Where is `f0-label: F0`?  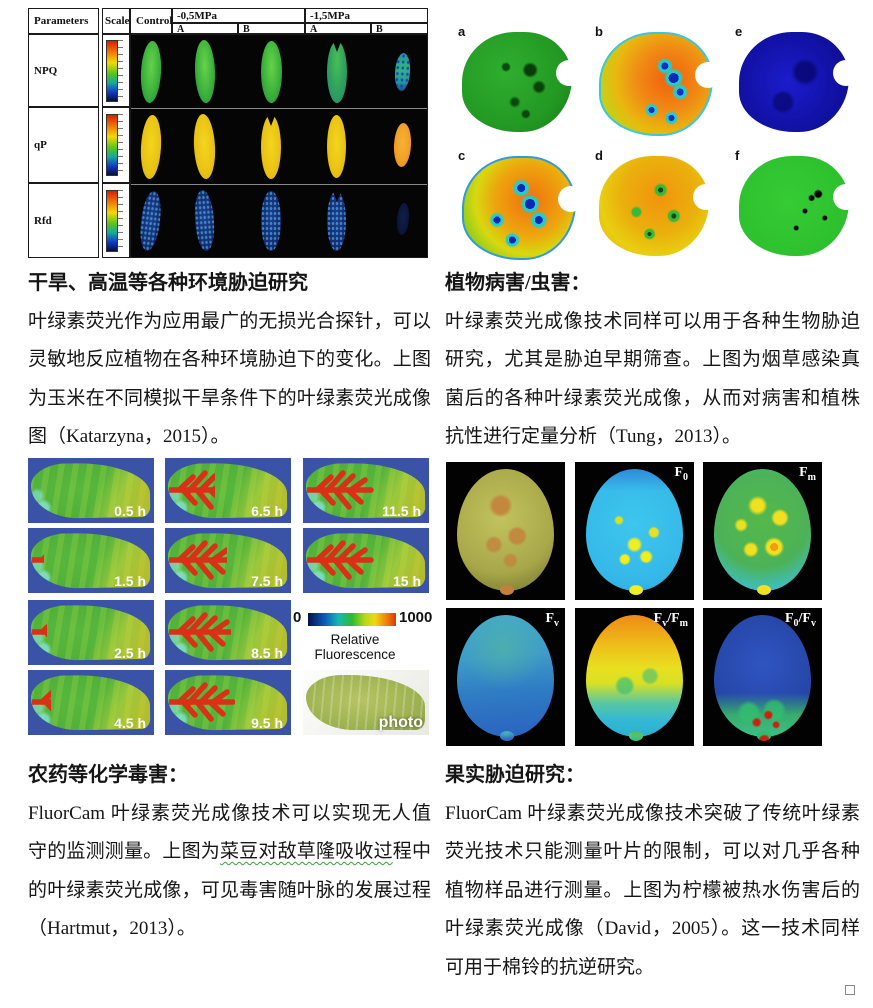 f0-label: F0 is located at coordinates (681, 474).